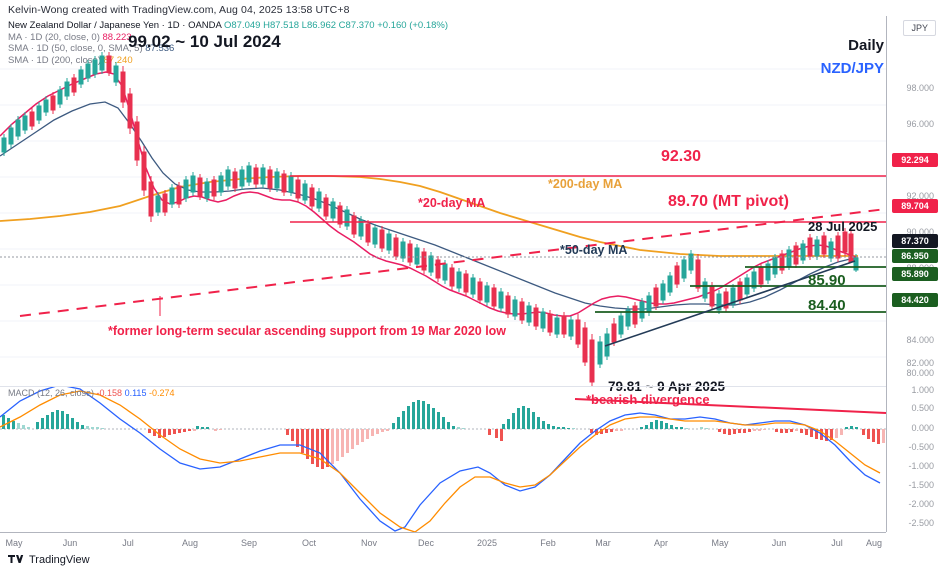  What do you see at coordinates (118, 60) in the screenshot?
I see `legend-ma200-value: 87.240` at bounding box center [118, 60].